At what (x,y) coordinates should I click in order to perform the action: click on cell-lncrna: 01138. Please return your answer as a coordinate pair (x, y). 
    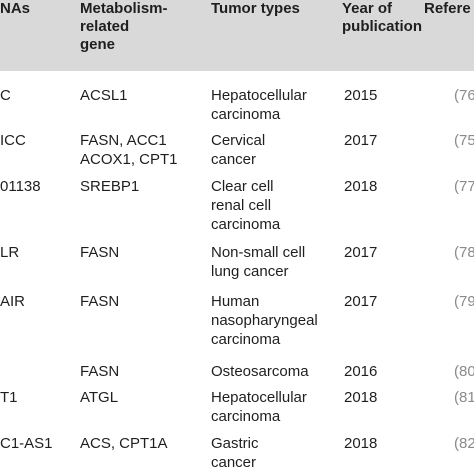
    Looking at the image, I should click on (20, 186).